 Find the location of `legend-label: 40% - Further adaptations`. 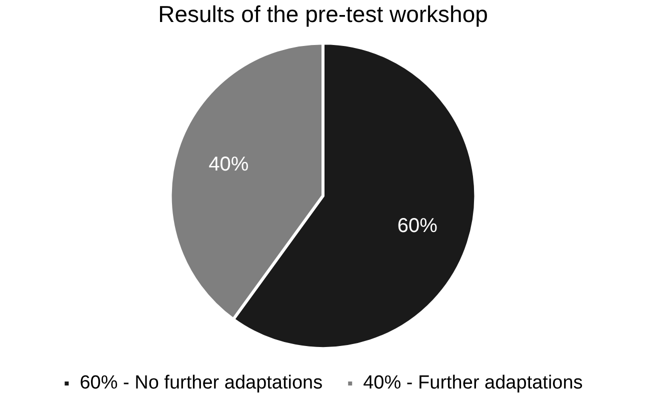

legend-label: 40% - Further adaptations is located at coordinates (473, 383).